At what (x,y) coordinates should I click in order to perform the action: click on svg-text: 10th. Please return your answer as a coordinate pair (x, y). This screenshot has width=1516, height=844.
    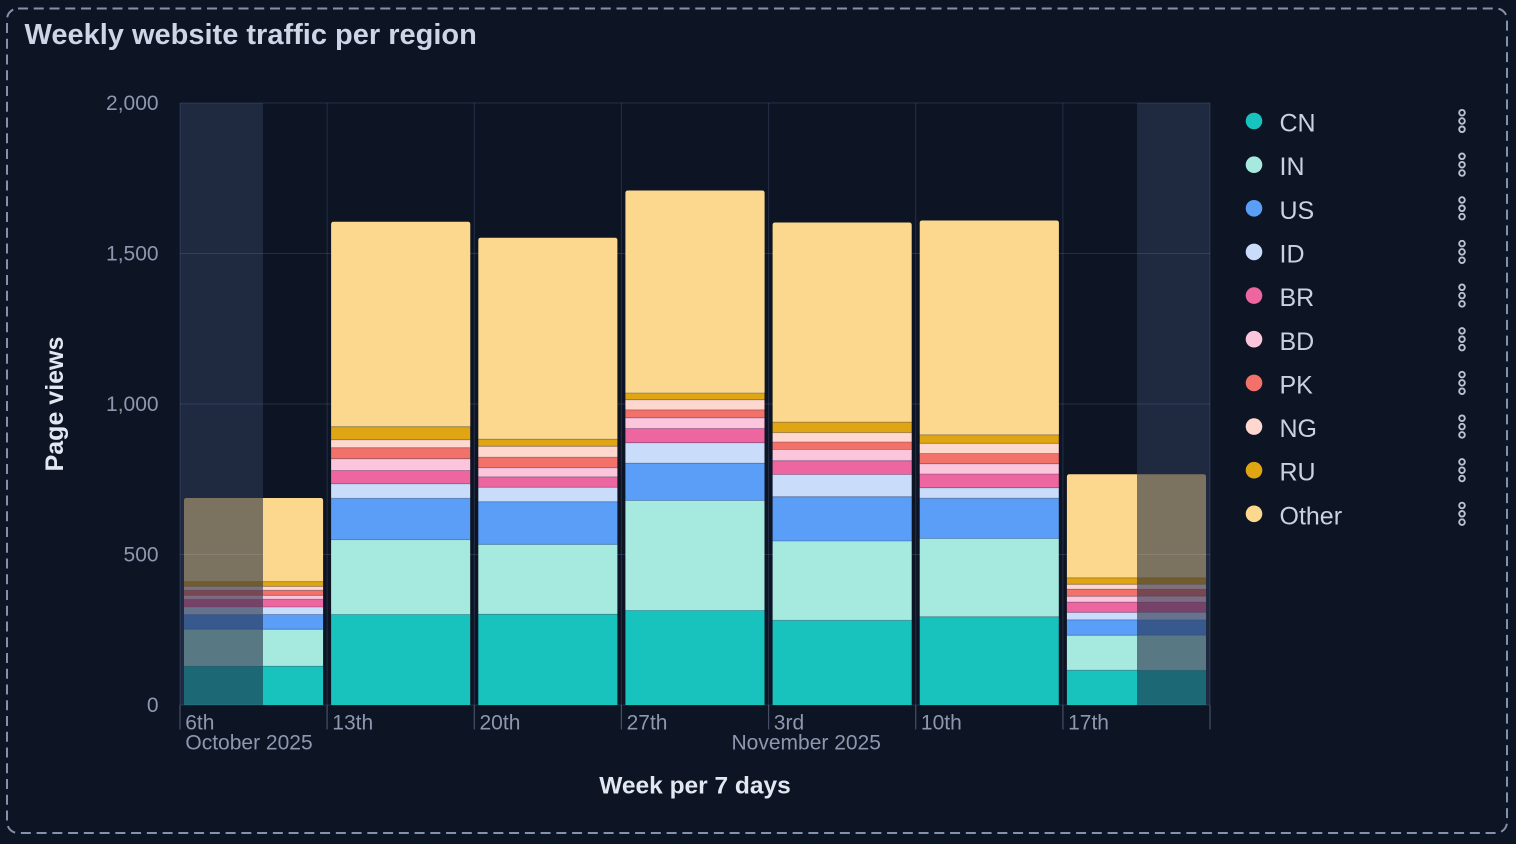
    Looking at the image, I should click on (941, 722).